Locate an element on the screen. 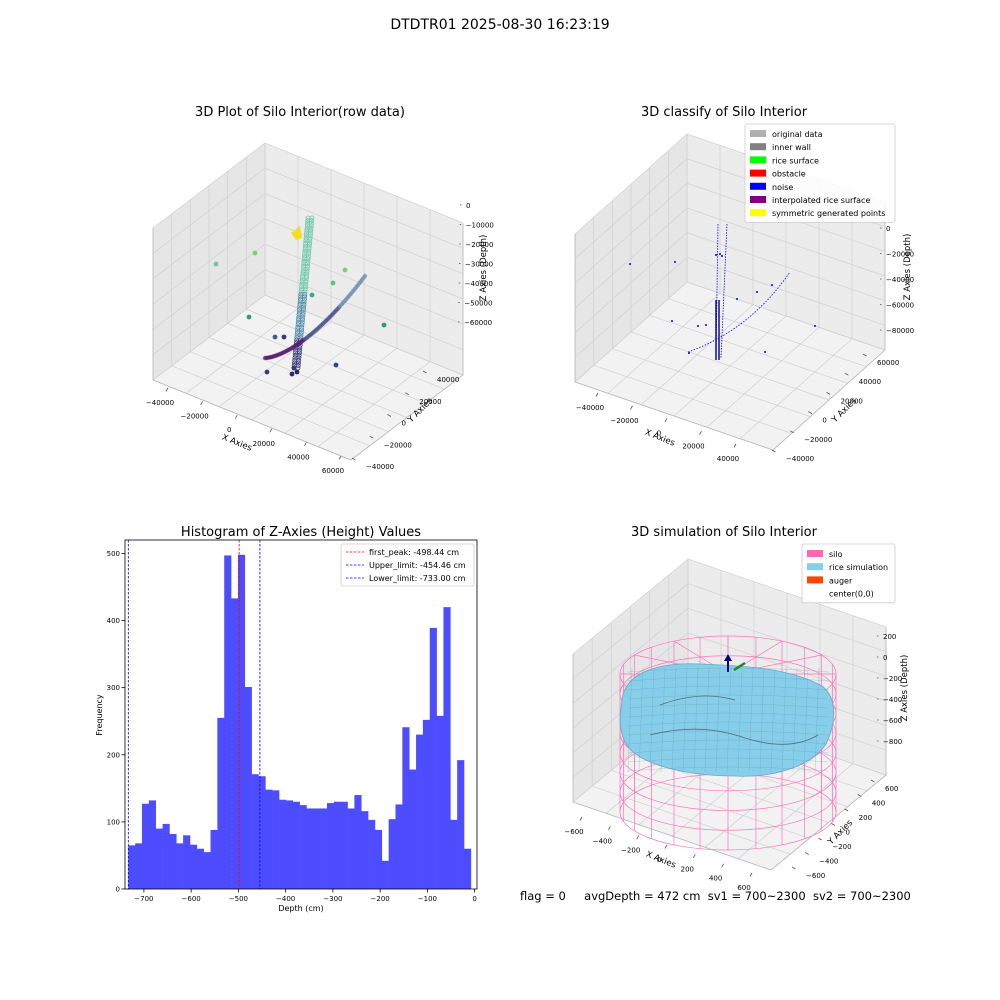 This screenshot has width=1000, height=1000. sim-x-tick-label: 0 is located at coordinates (659, 860).